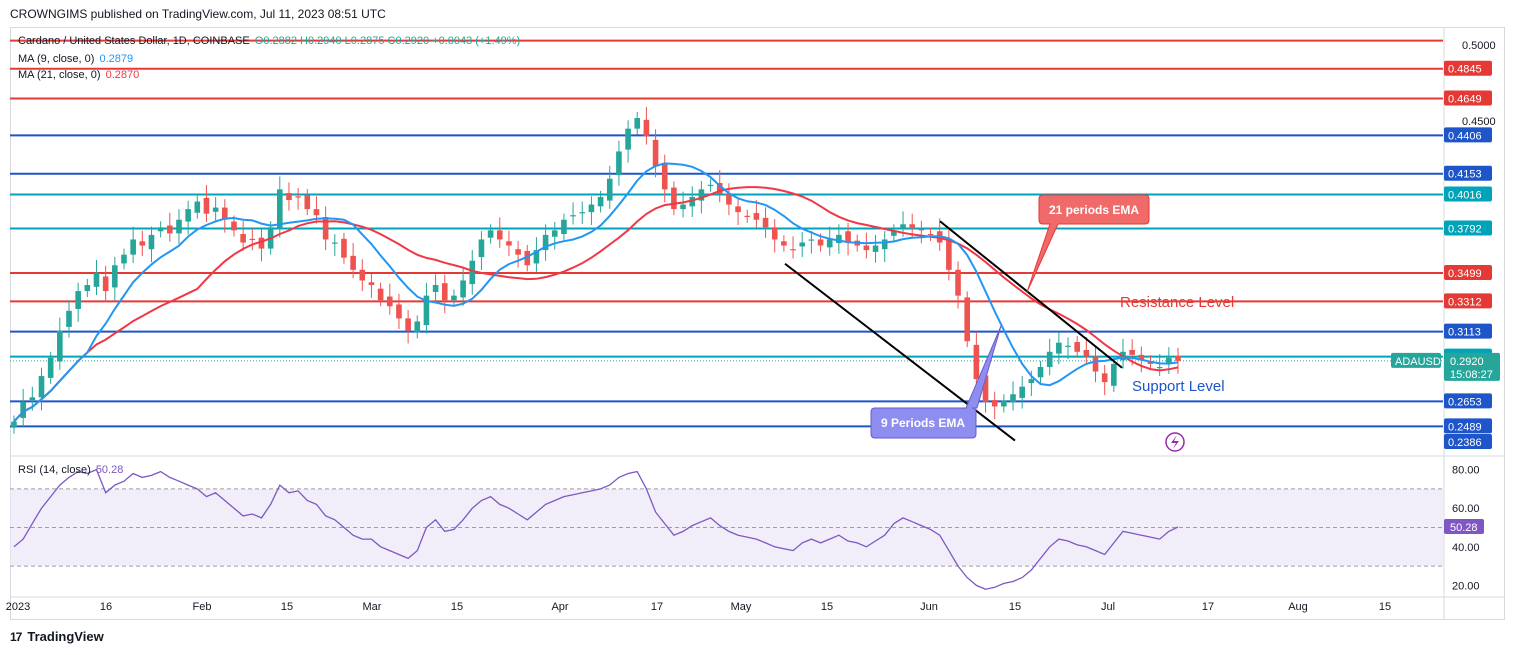 This screenshot has width=1515, height=655. Describe the element at coordinates (57, 636) in the screenshot. I see `tradingview-footer: 17 TradingView` at that location.